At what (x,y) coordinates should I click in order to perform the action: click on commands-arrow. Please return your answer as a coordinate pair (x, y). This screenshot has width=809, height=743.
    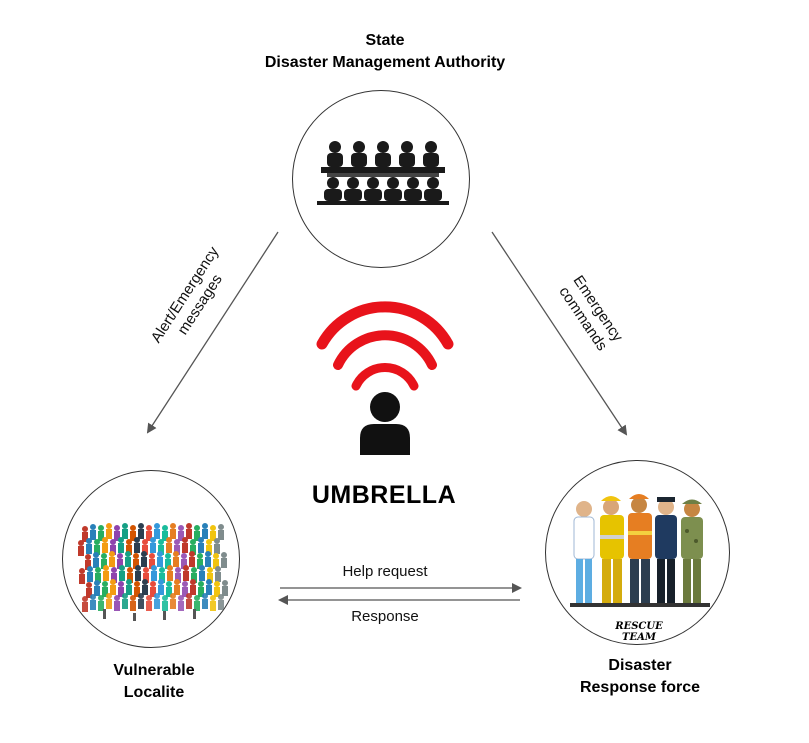
    Looking at the image, I should click on (559, 333).